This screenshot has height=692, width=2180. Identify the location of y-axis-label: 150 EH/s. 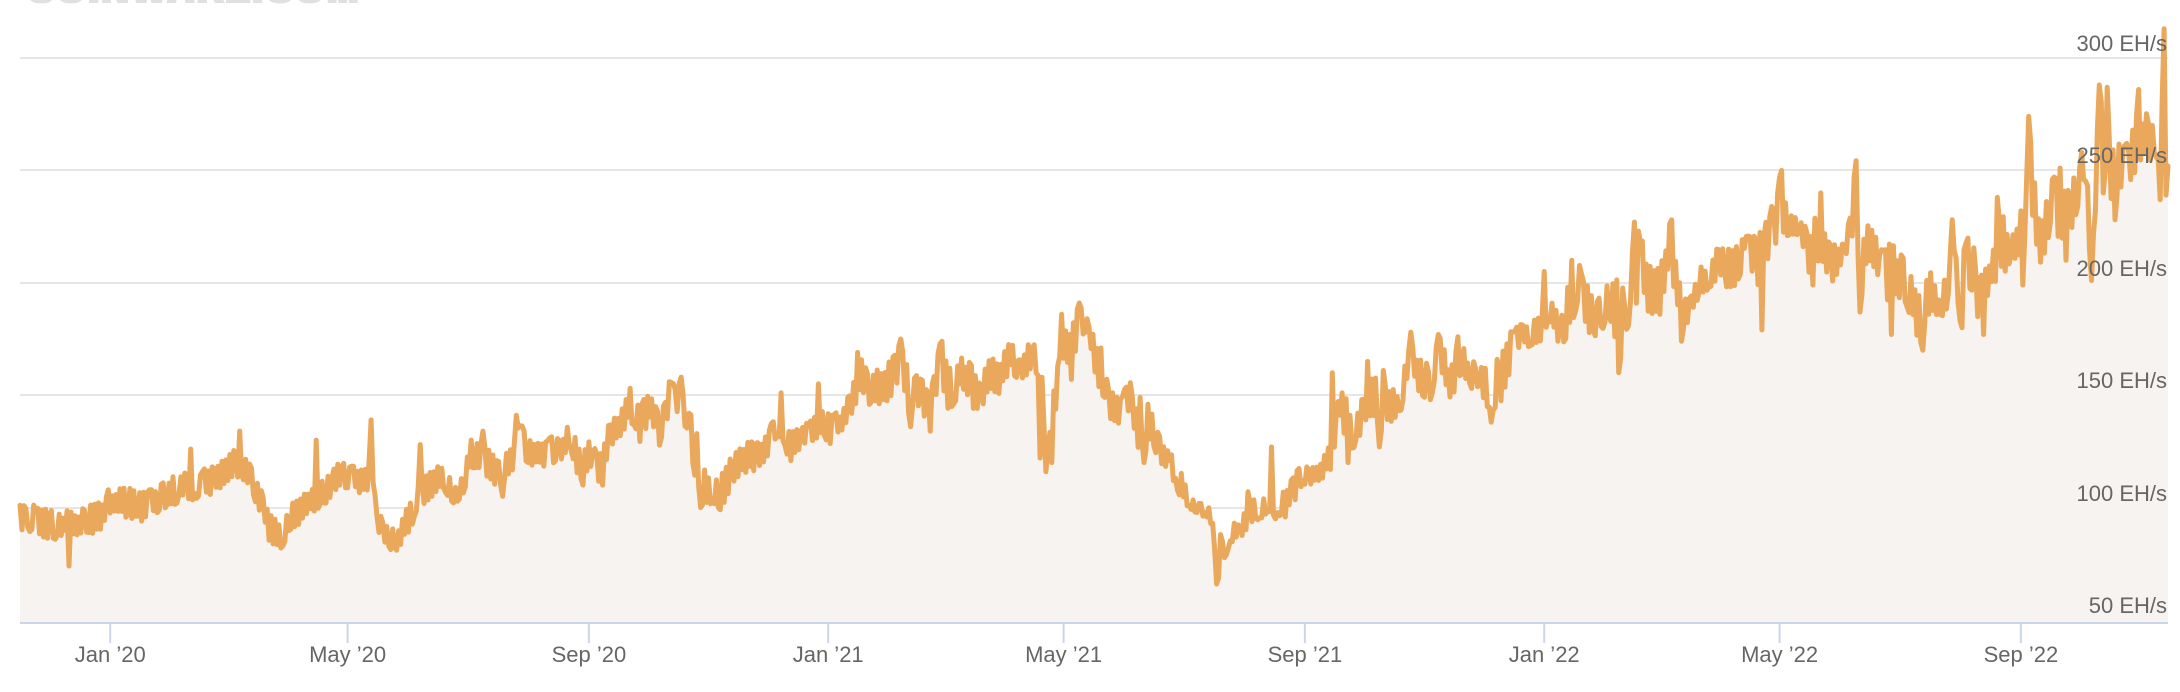
(2122, 380).